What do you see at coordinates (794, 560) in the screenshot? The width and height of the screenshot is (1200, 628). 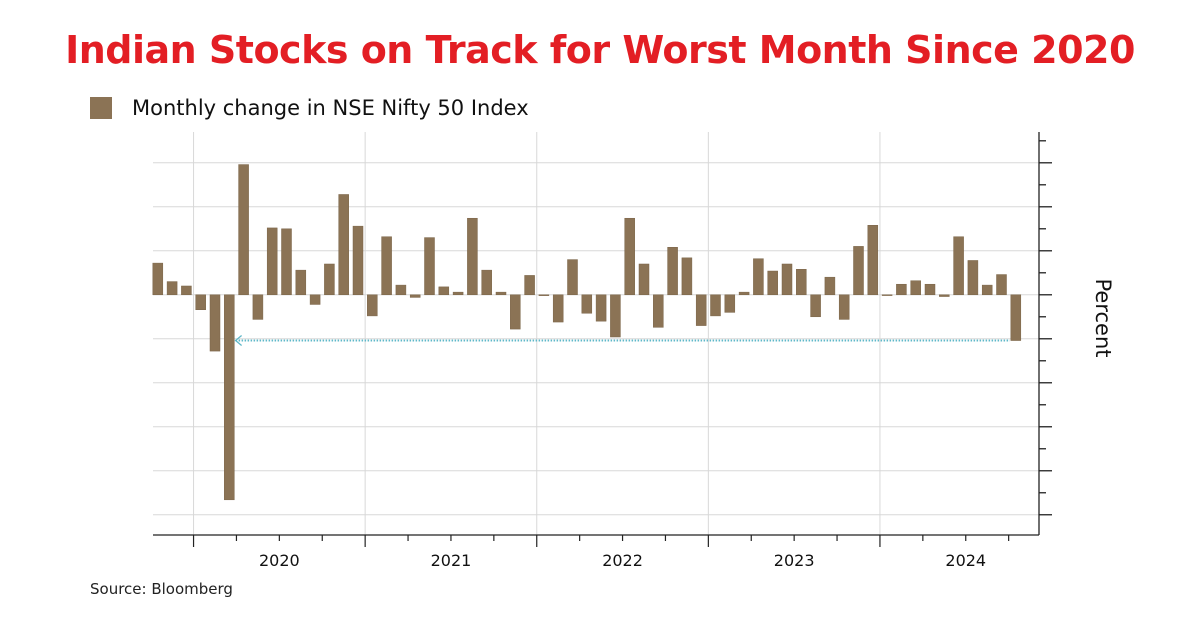 I see `x-tick-label: 2023` at bounding box center [794, 560].